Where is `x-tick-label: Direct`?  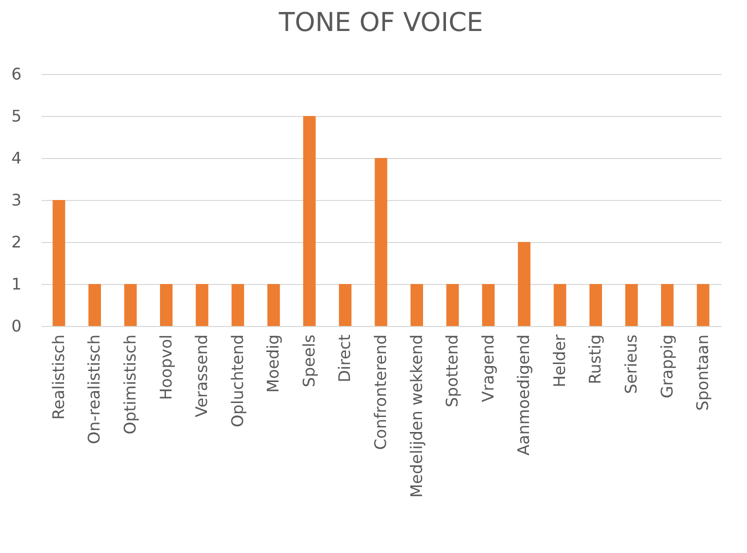
x-tick-label: Direct is located at coordinates (344, 358).